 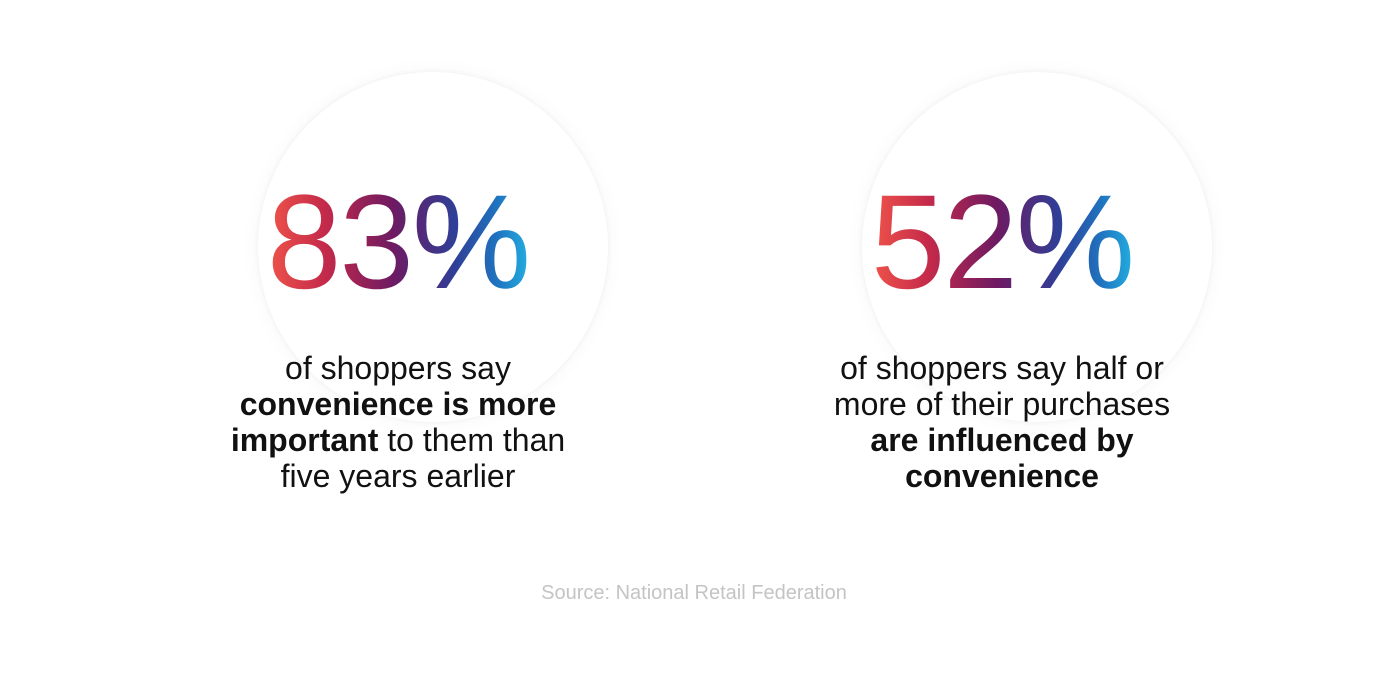 I want to click on caption-line-emphasis: are influenced by, so click(x=1002, y=440).